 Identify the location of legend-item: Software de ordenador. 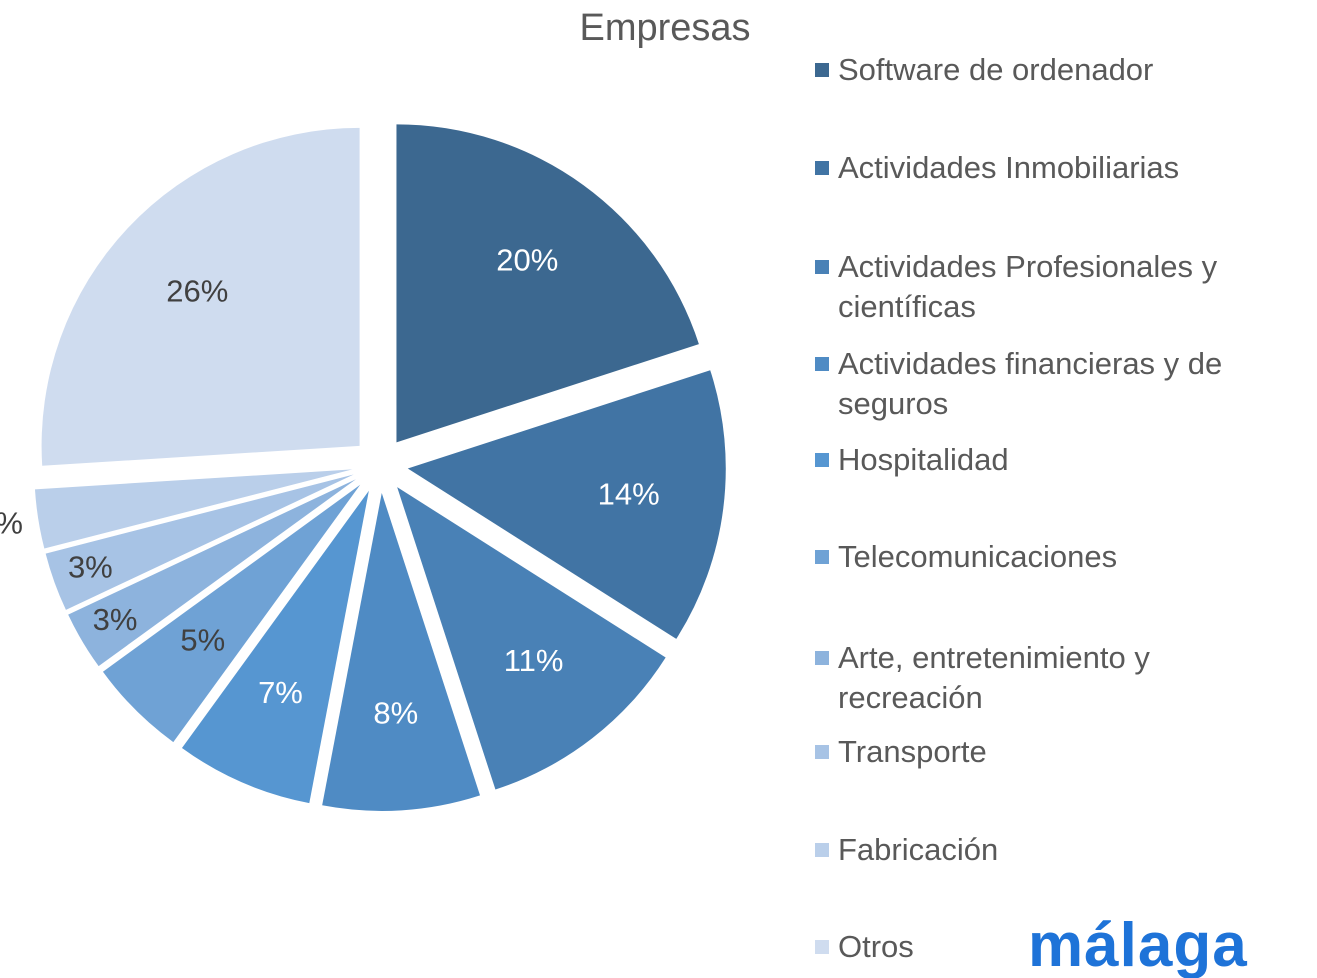
(1060, 70).